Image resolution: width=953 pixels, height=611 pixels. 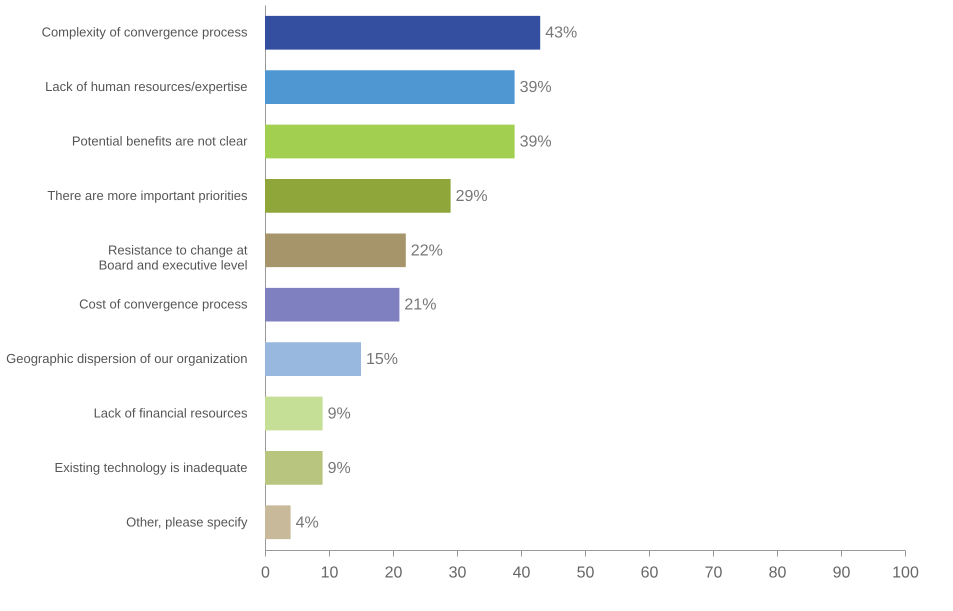 What do you see at coordinates (521, 573) in the screenshot?
I see `x-tick-label: 40` at bounding box center [521, 573].